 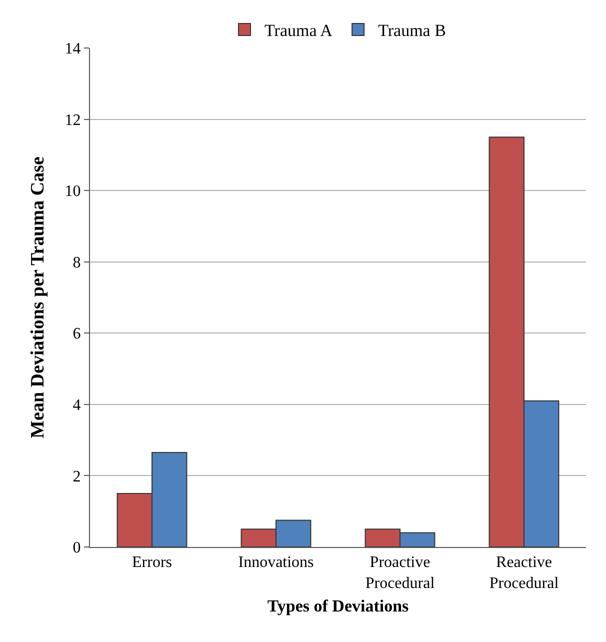 What do you see at coordinates (72, 120) in the screenshot?
I see `y-tick-label: 12` at bounding box center [72, 120].